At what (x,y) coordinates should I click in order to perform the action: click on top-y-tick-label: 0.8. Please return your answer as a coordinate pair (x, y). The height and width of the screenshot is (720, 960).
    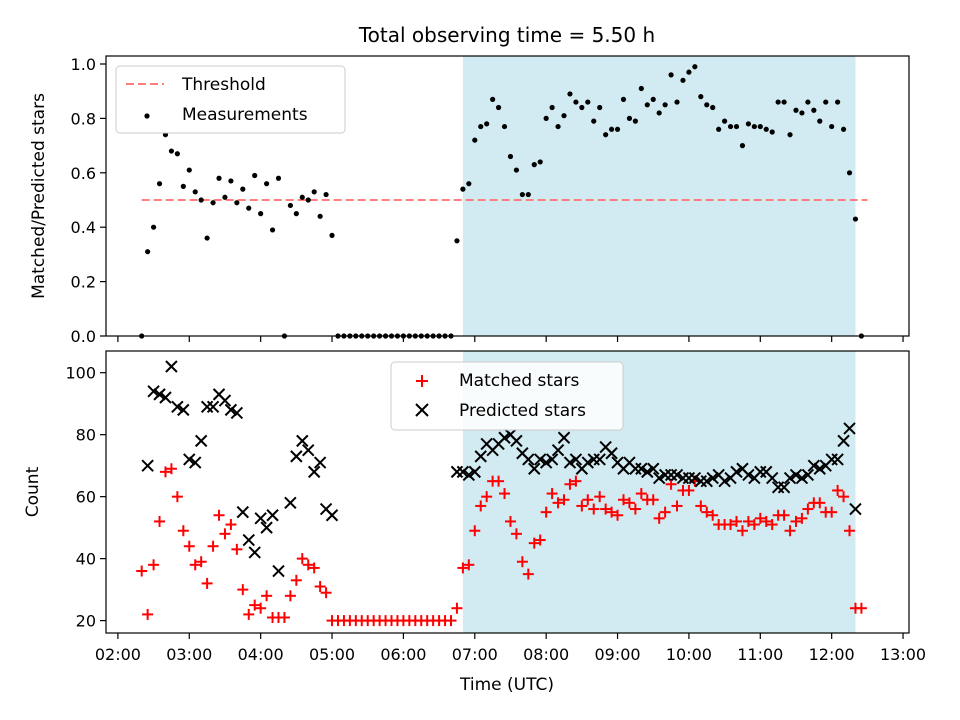
    Looking at the image, I should click on (83, 118).